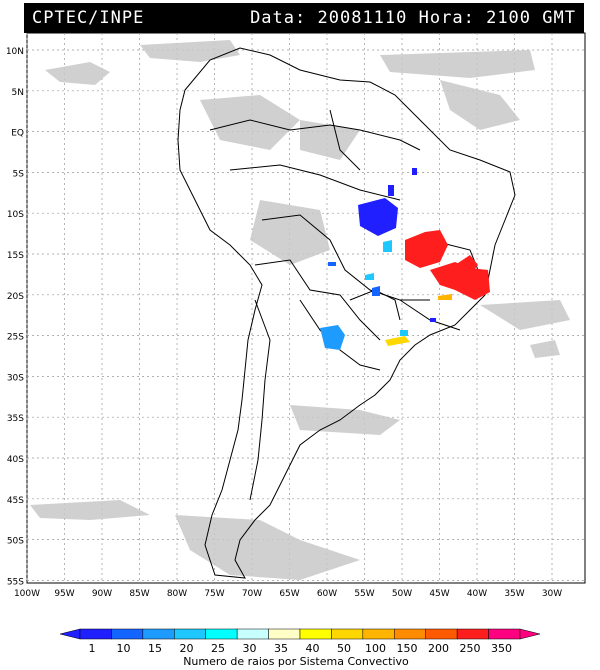 The height and width of the screenshot is (670, 600). Describe the element at coordinates (438, 648) in the screenshot. I see `colorbar-tick-label: 200` at that location.